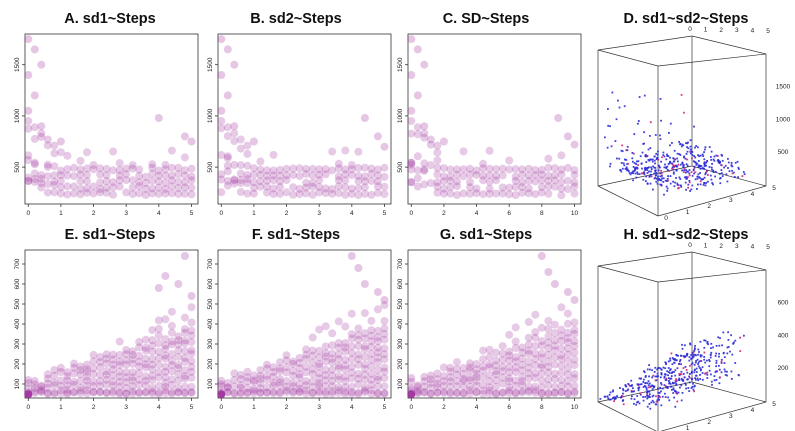 The height and width of the screenshot is (431, 795). What do you see at coordinates (210, 263) in the screenshot?
I see `y-tick-label: 700` at bounding box center [210, 263].